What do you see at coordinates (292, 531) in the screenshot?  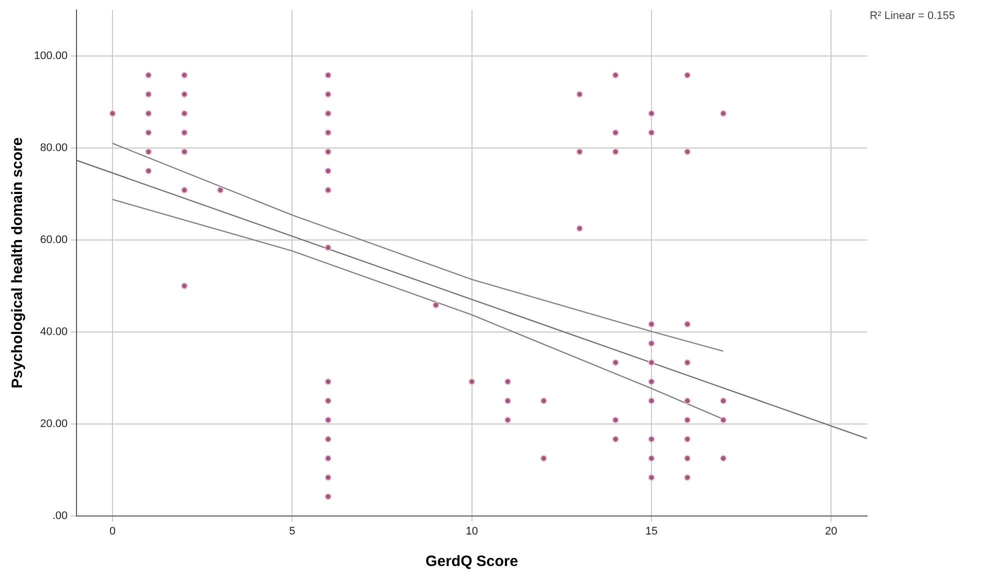 I see `x-tick-label: 5` at bounding box center [292, 531].